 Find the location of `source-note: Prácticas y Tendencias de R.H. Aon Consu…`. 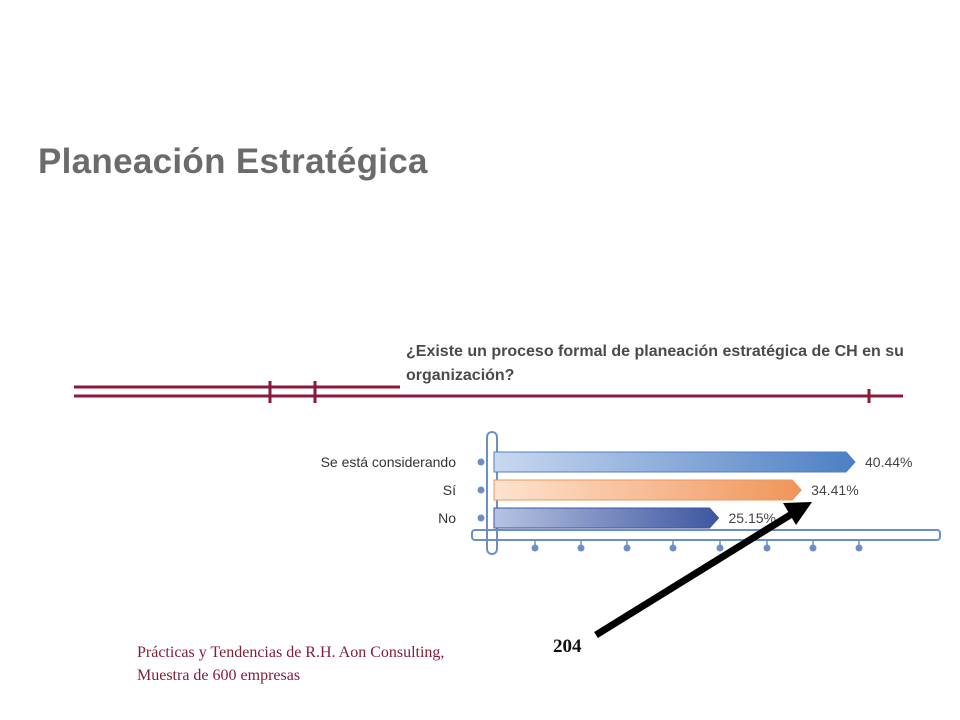

source-note: Prácticas y Tendencias de R.H. Aon Consu… is located at coordinates (291, 664).